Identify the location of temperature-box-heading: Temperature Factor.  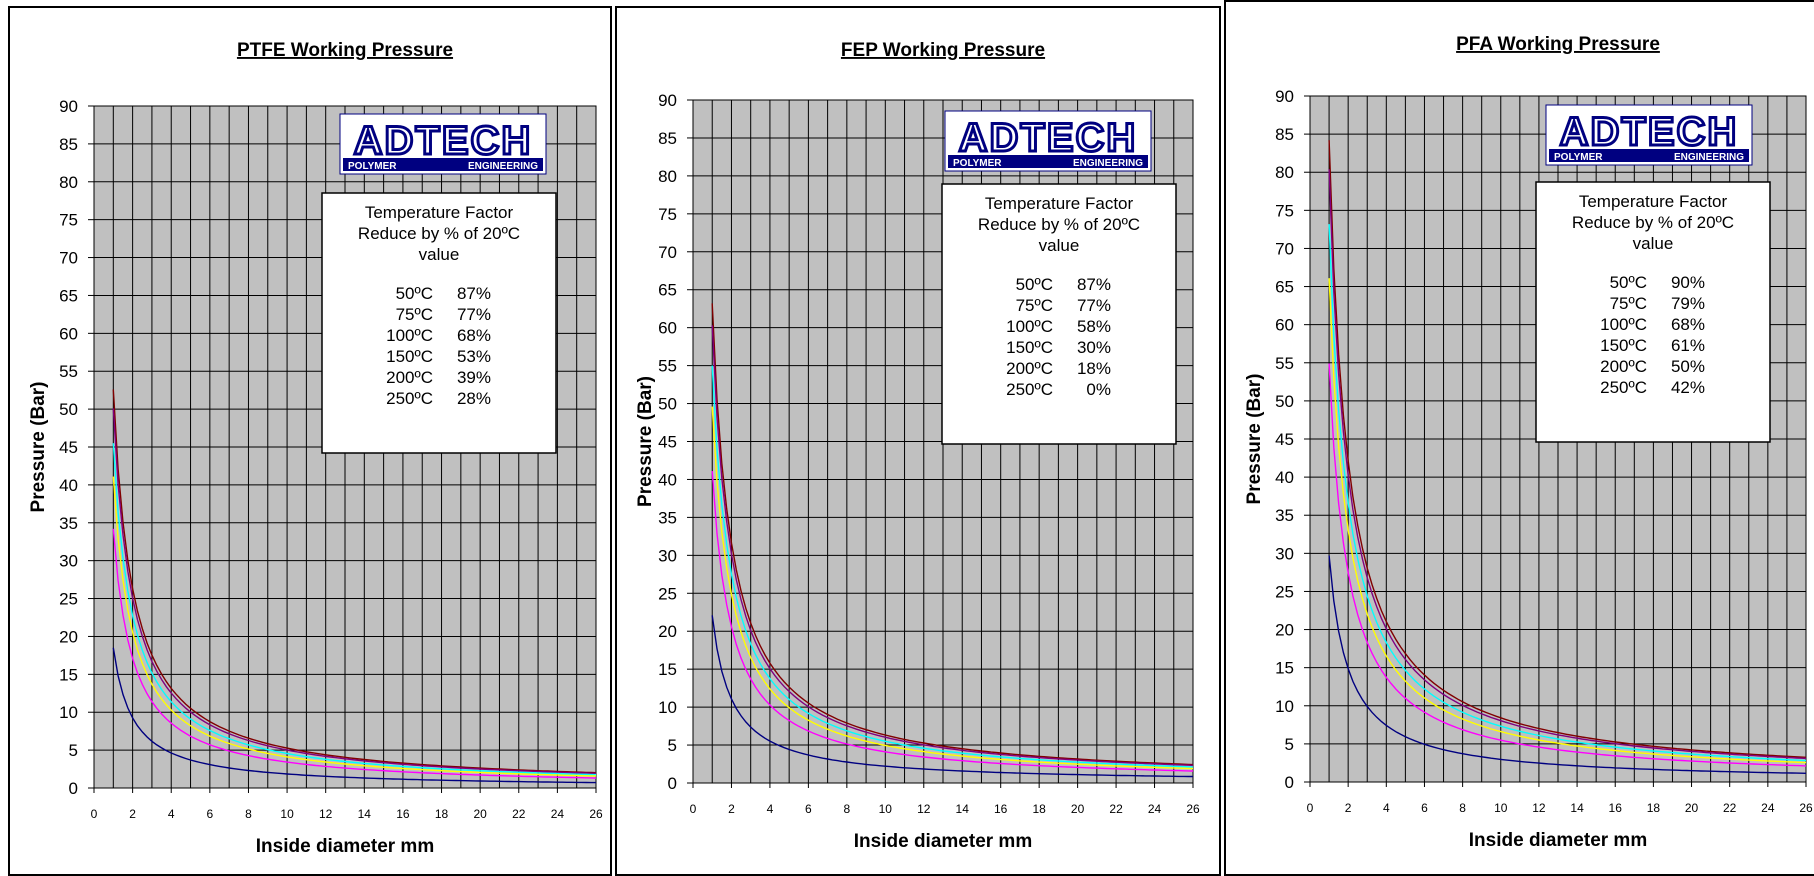
(1059, 203).